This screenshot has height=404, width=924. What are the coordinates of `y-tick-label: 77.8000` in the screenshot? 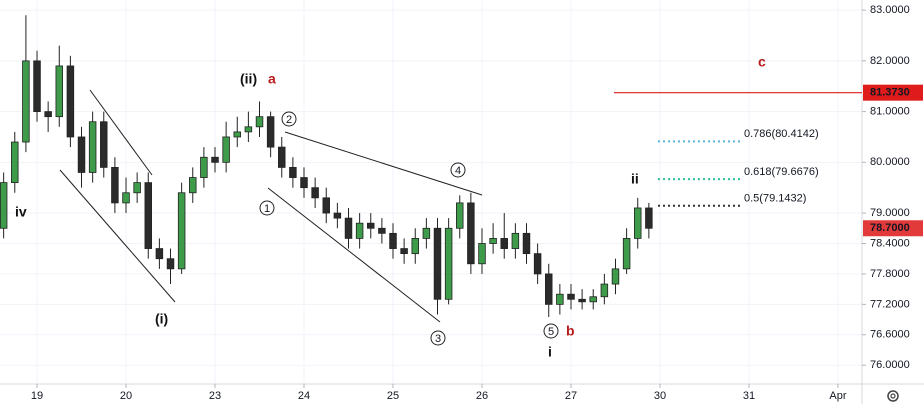 It's located at (890, 274).